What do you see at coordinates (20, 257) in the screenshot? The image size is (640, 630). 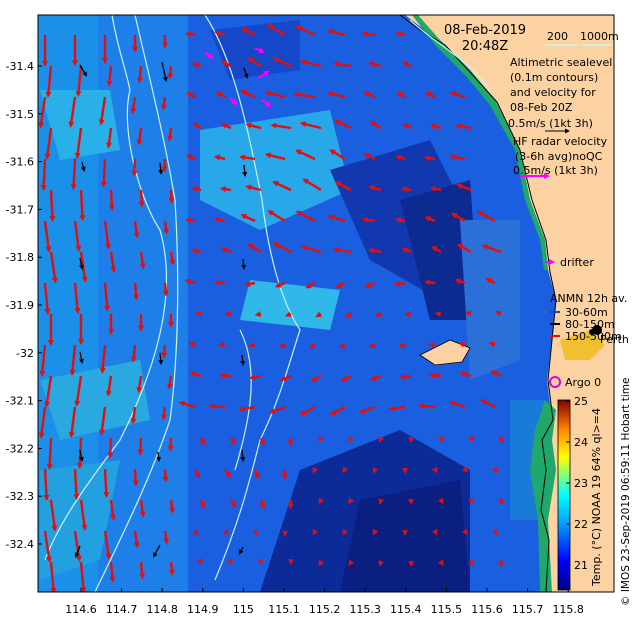 I see `y-tick-label: -31.8` at bounding box center [20, 257].